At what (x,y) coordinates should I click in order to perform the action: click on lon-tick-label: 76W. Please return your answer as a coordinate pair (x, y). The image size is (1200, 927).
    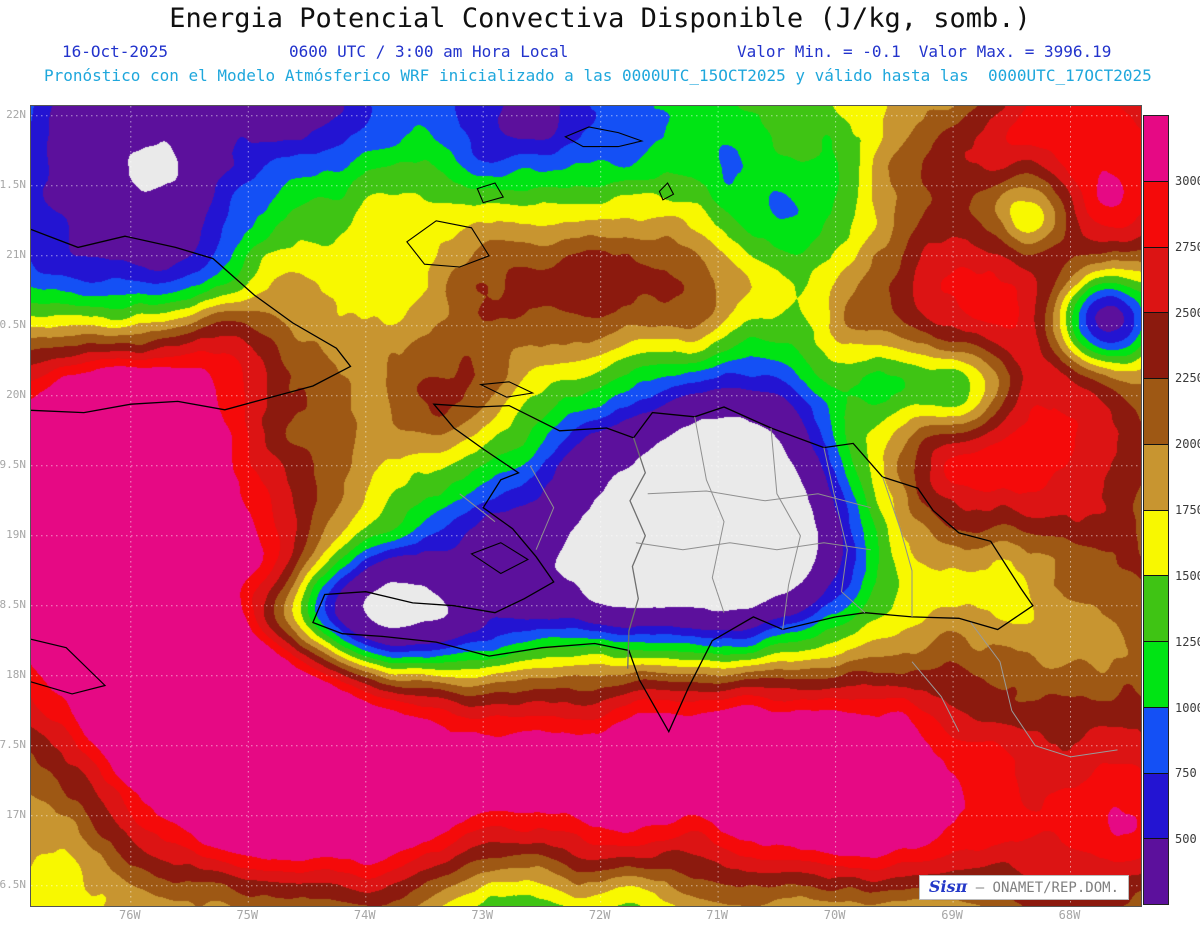
    Looking at the image, I should click on (129, 915).